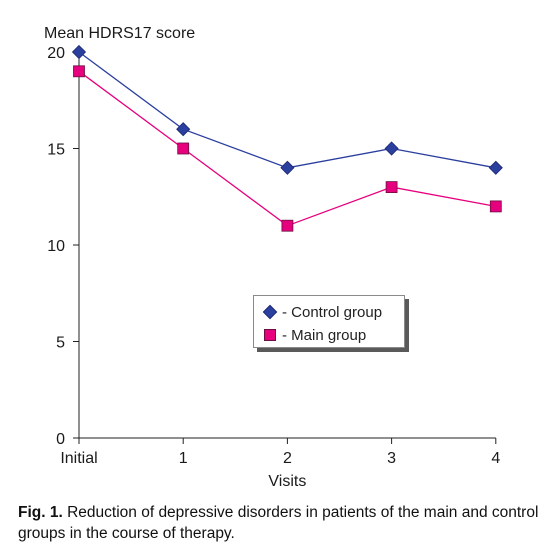 Image resolution: width=554 pixels, height=551 pixels. Describe the element at coordinates (495, 458) in the screenshot. I see `x-tick-label: 4` at that location.